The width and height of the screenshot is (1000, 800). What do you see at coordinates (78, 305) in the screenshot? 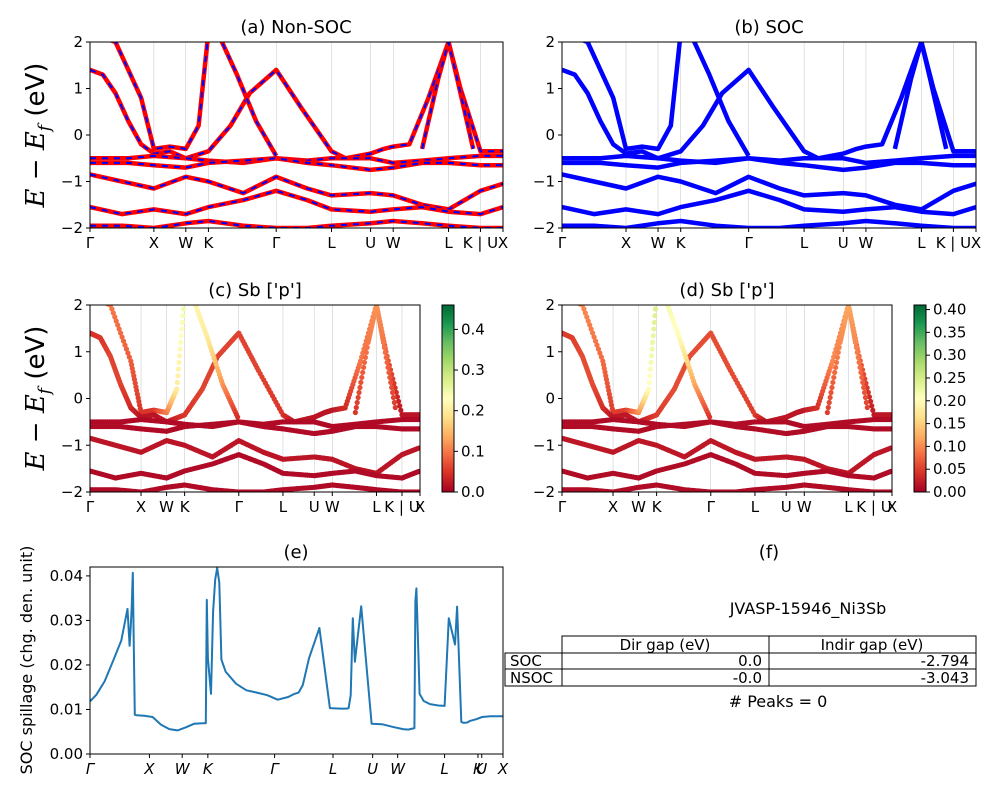
I see `y-tick-label: 2` at bounding box center [78, 305].